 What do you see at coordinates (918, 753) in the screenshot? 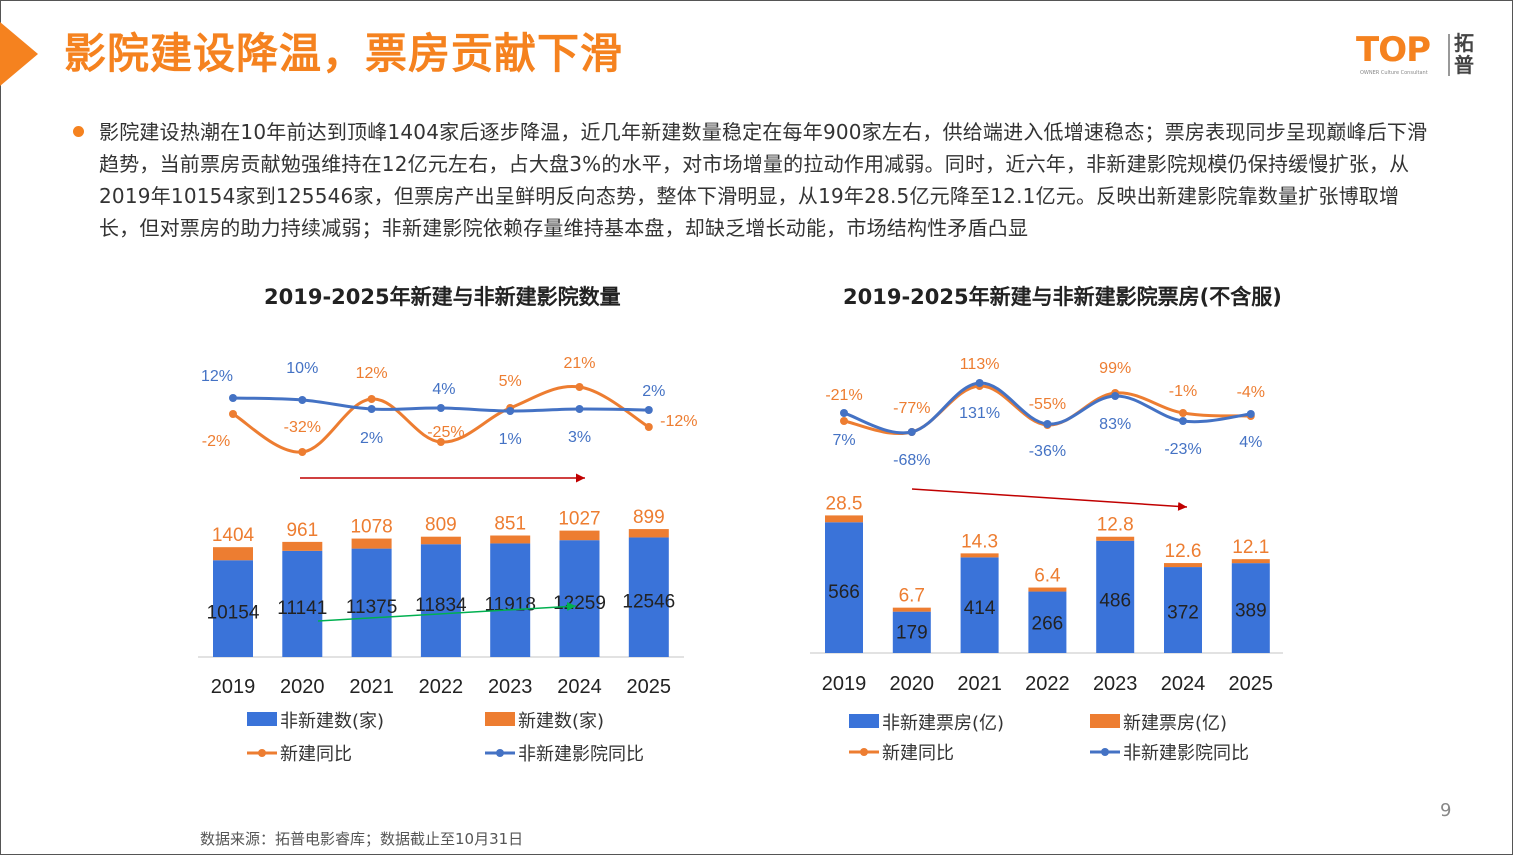
I see `chart-2-legend-label: 新建同比` at bounding box center [918, 753].